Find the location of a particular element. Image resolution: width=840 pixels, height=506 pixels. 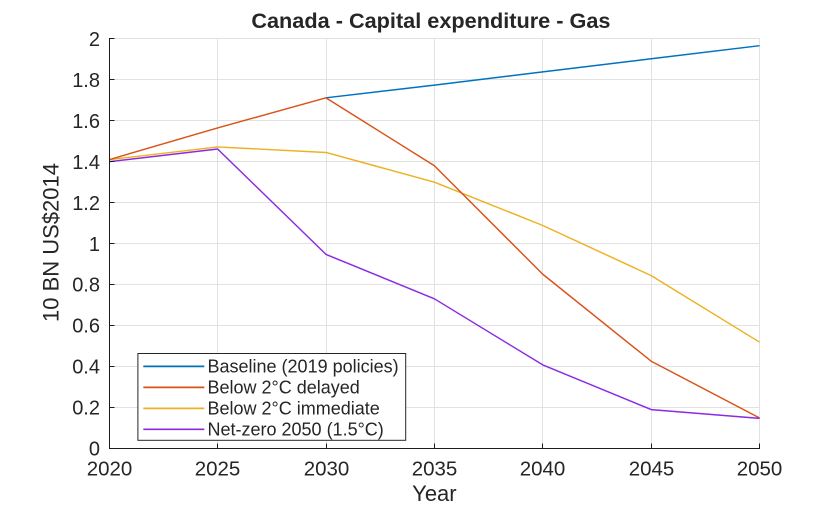

svg-text: 1.8 is located at coordinates (86, 81).